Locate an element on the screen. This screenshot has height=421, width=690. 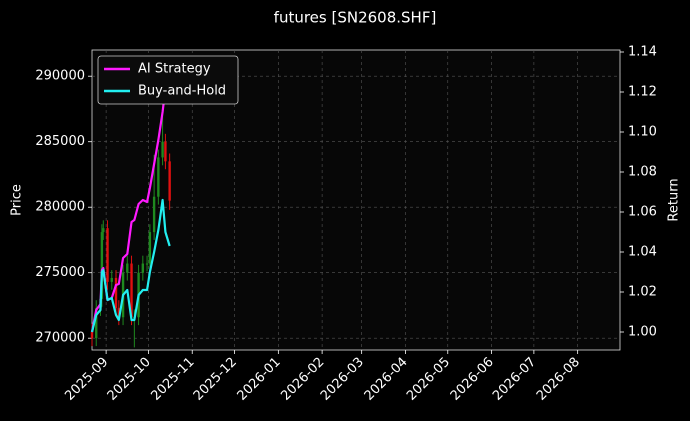
y-tick-label: 285000 is located at coordinates (60, 141).